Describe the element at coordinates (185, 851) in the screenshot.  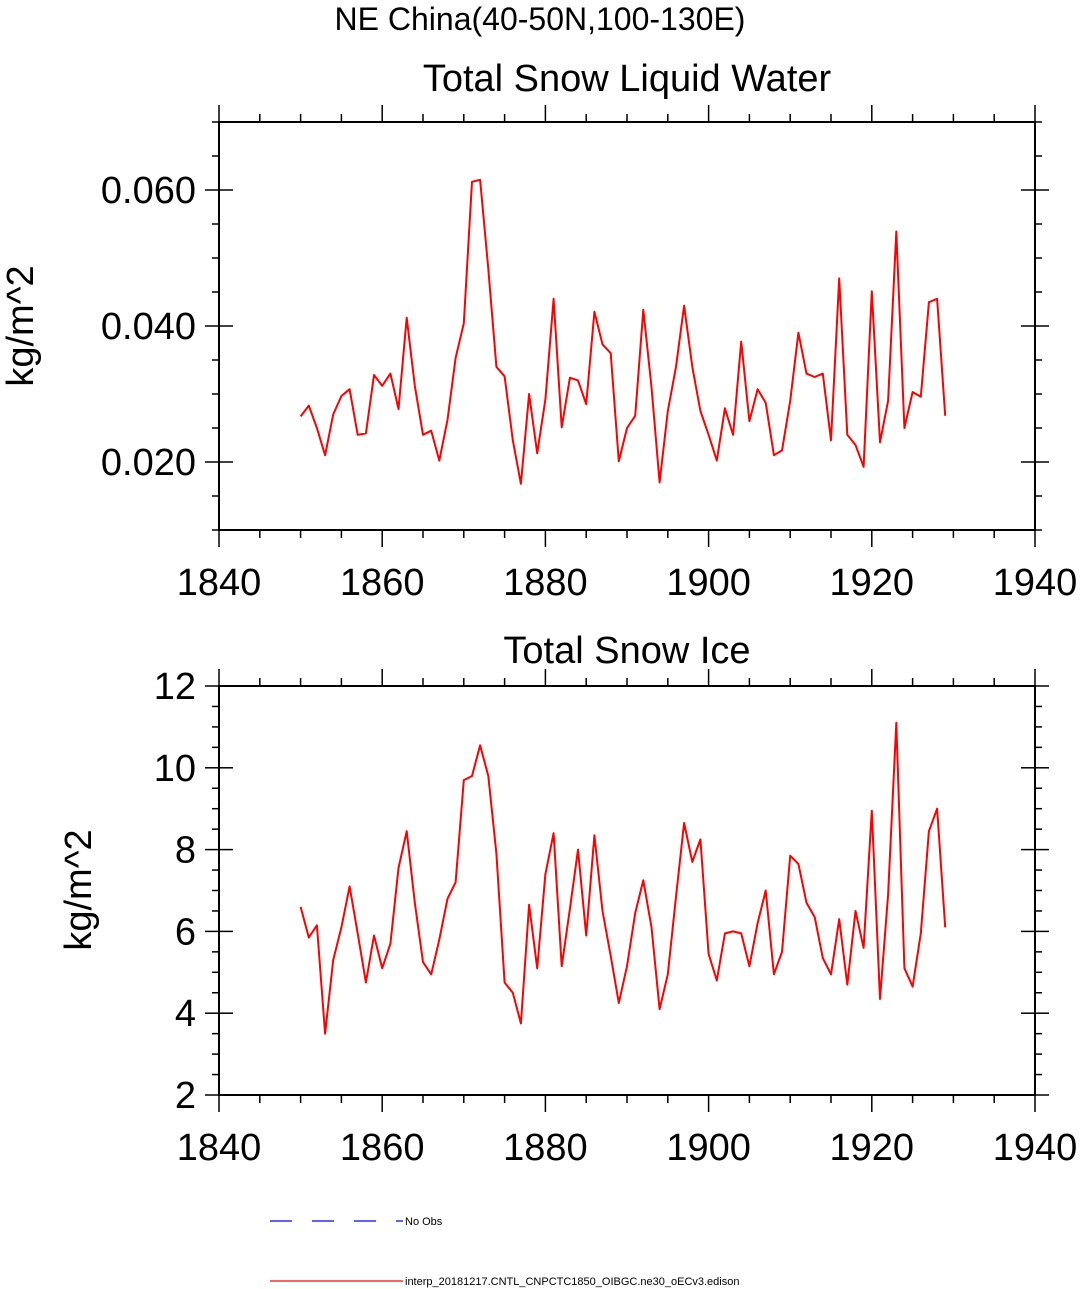
I see `y-tick-label: 8` at that location.